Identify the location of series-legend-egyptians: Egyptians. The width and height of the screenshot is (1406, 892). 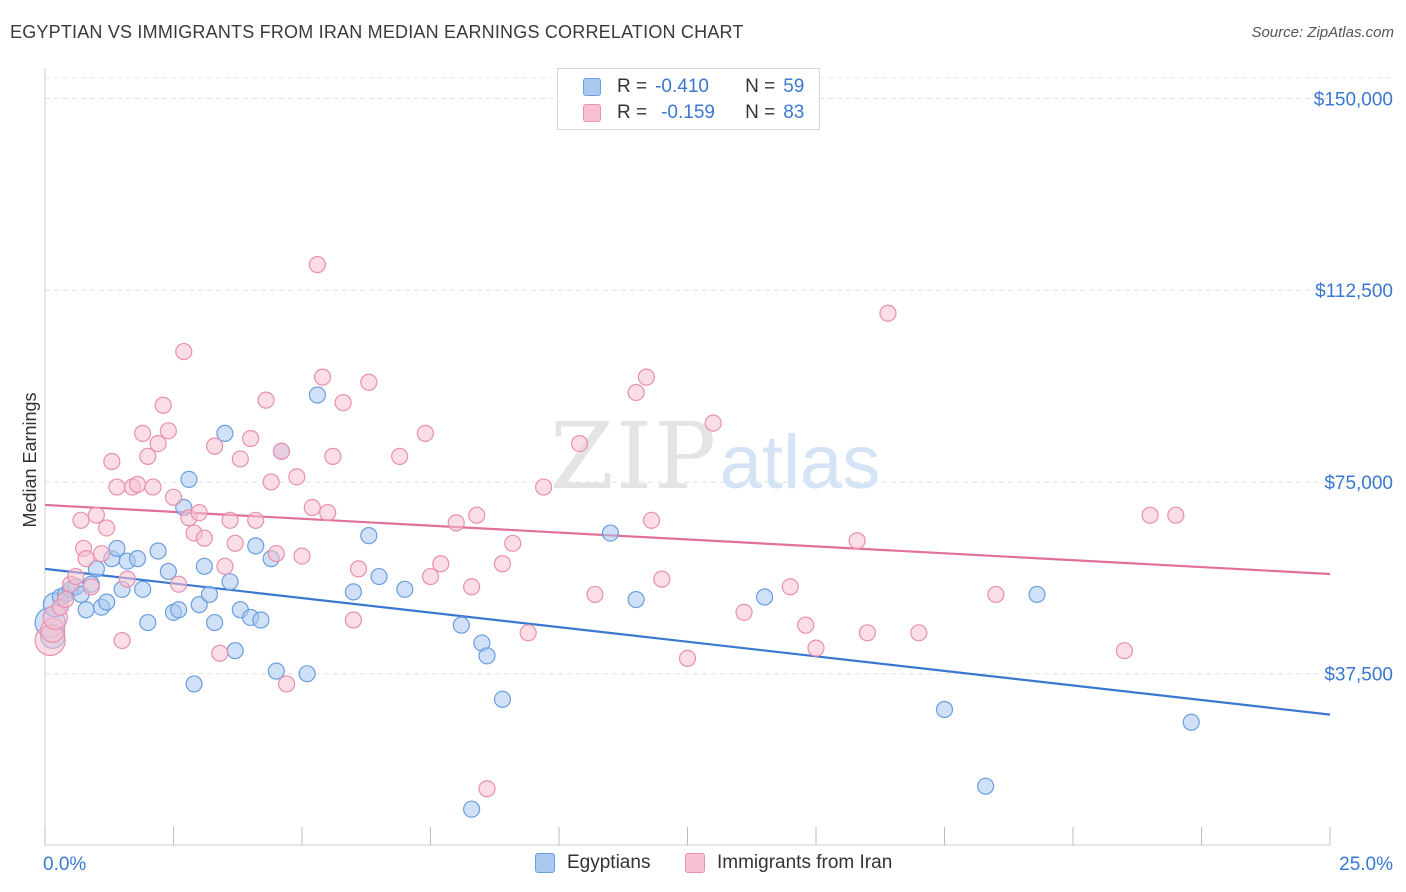
(592, 863).